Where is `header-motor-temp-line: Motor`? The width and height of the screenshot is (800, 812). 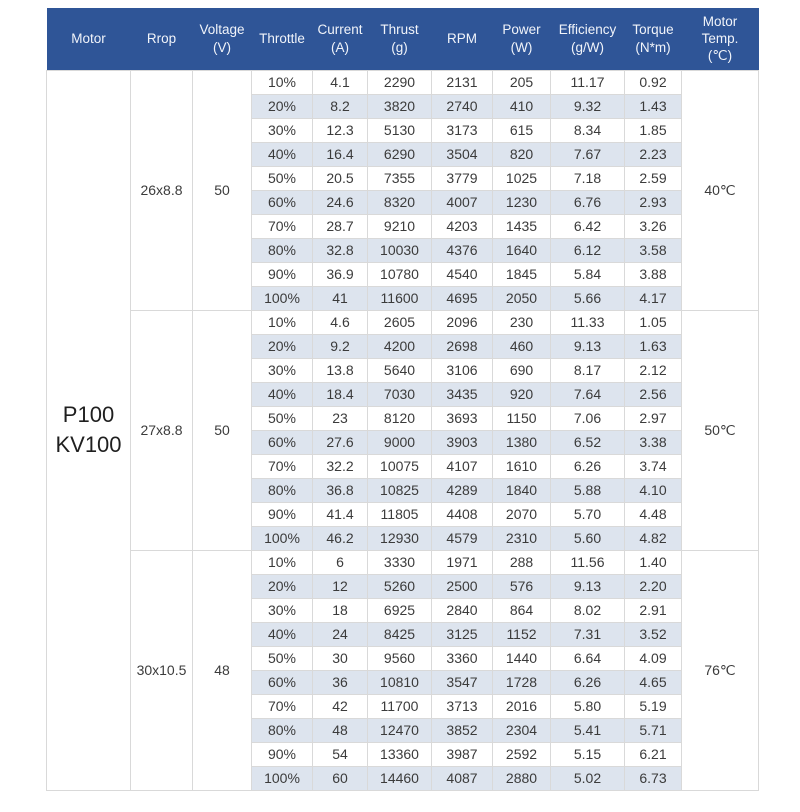 header-motor-temp-line: Motor is located at coordinates (720, 21).